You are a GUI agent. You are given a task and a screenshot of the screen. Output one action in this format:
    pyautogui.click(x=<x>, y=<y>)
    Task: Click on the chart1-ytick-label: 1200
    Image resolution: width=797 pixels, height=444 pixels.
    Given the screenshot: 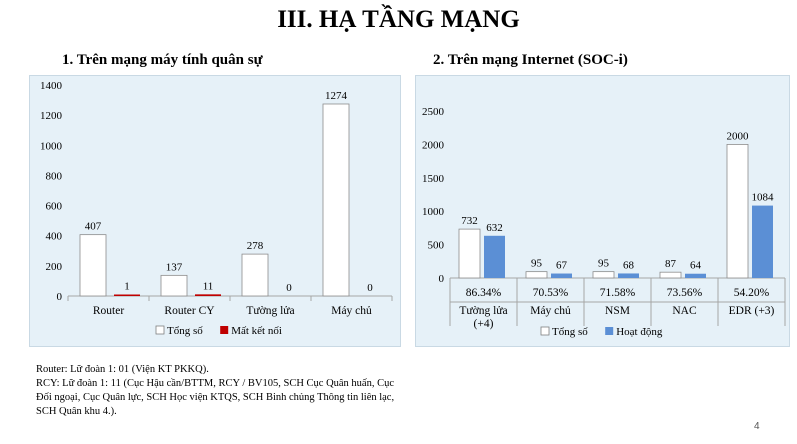 What is the action you would take?
    pyautogui.click(x=51, y=116)
    